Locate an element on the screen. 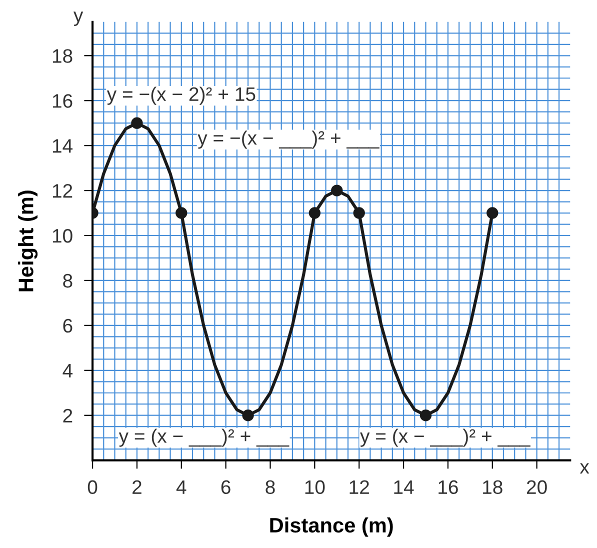  x-tick-label: 8 is located at coordinates (270, 487).